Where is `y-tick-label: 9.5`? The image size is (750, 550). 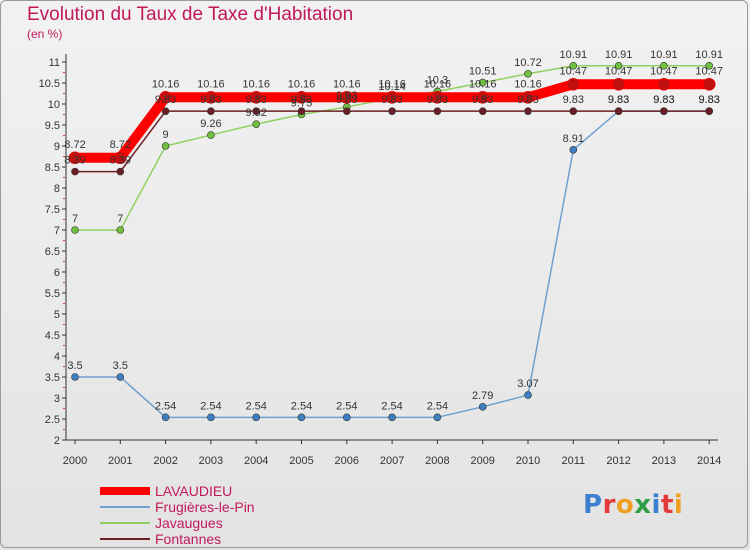 y-tick-label: 9.5 is located at coordinates (52, 126).